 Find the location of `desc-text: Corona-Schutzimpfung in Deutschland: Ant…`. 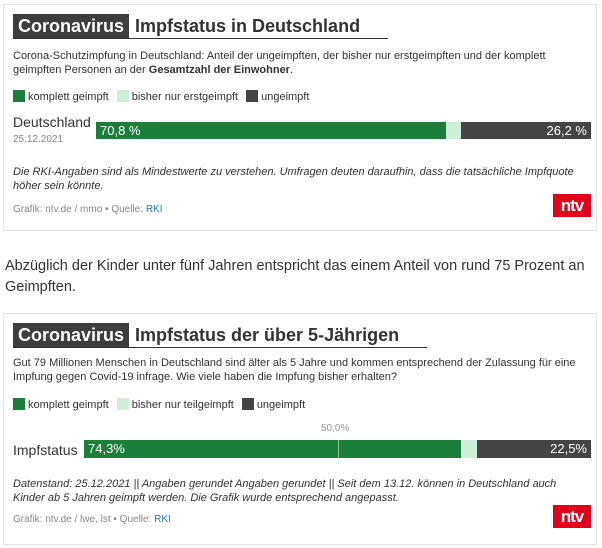

desc-text: Corona-Schutzimpfung in Deutschland: Ant… is located at coordinates (279, 63).